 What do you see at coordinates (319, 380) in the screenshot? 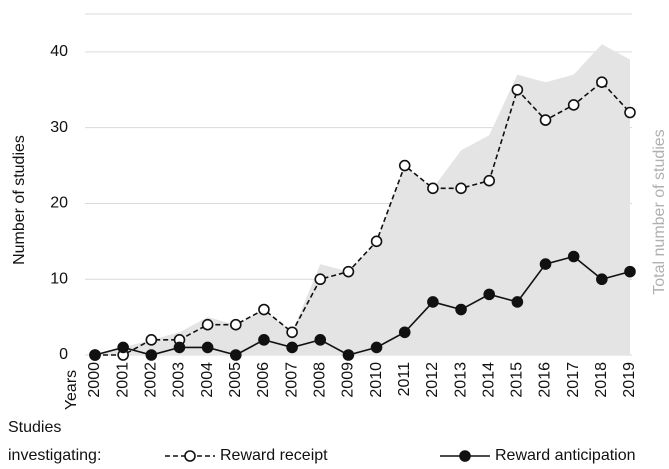
I see `x-tick-label: 2008` at bounding box center [319, 380].